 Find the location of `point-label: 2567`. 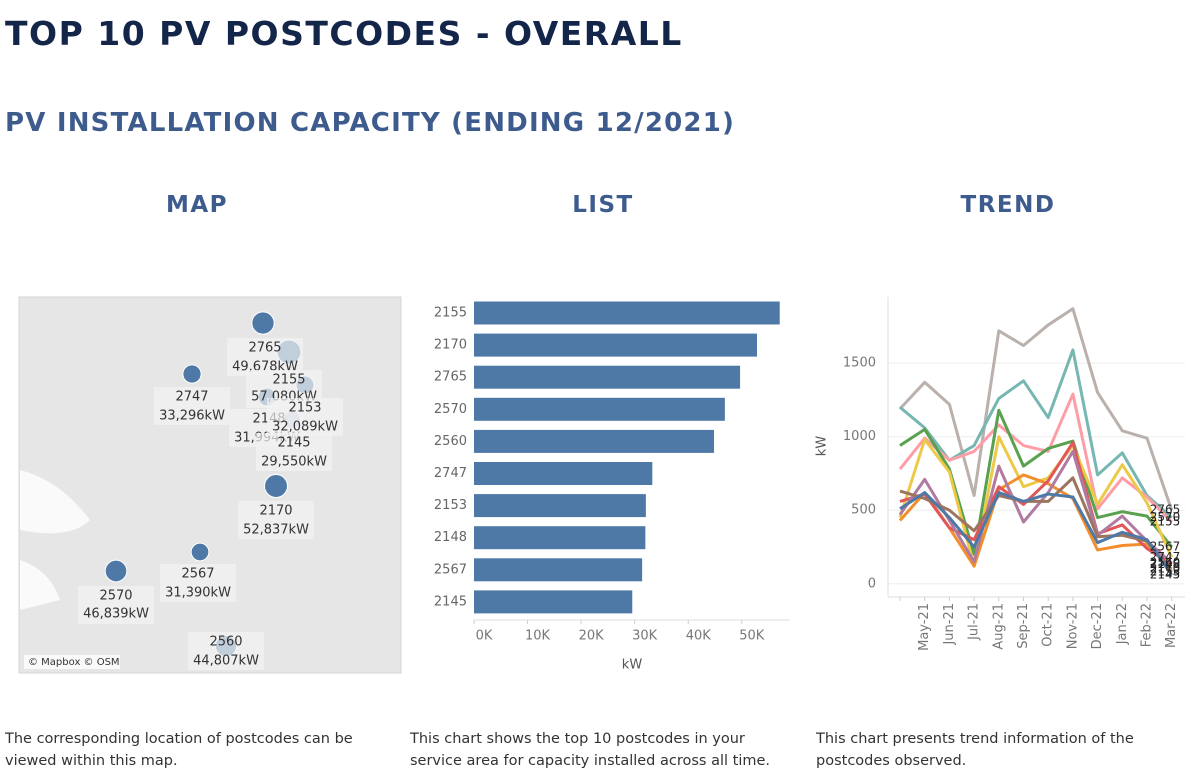

point-label: 2567 is located at coordinates (197, 574).